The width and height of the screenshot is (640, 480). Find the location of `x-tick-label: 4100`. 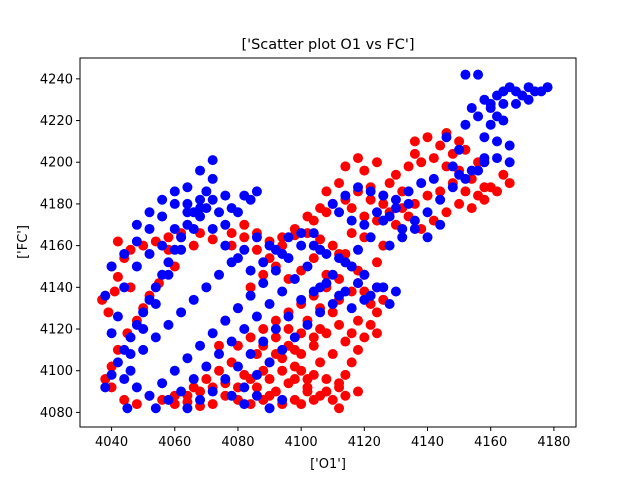

x-tick-label: 4100 is located at coordinates (301, 442).